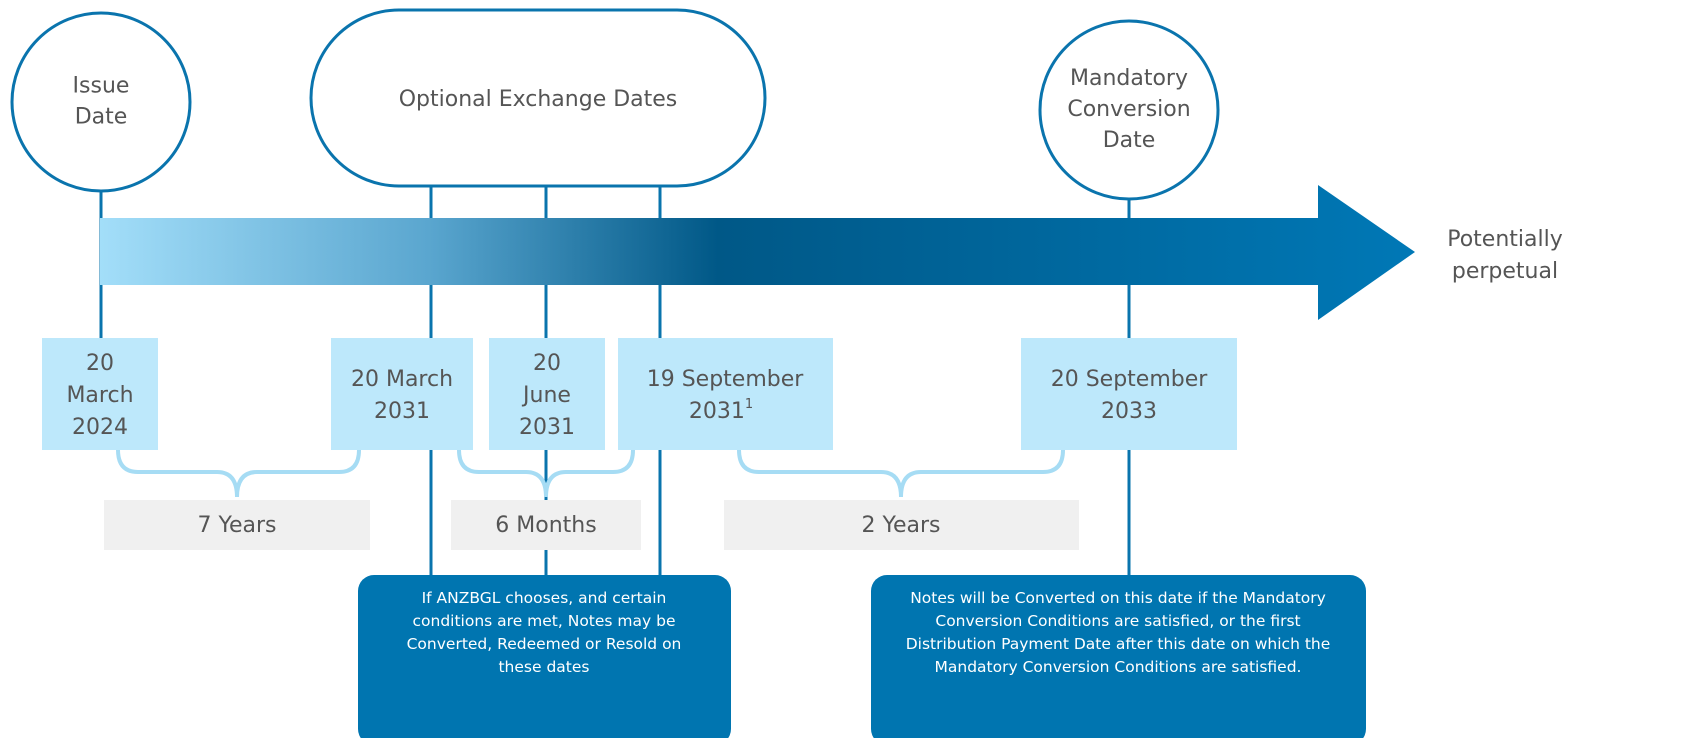  What do you see at coordinates (721, 411) in the screenshot?
I see `date-label: 20311` at bounding box center [721, 411].